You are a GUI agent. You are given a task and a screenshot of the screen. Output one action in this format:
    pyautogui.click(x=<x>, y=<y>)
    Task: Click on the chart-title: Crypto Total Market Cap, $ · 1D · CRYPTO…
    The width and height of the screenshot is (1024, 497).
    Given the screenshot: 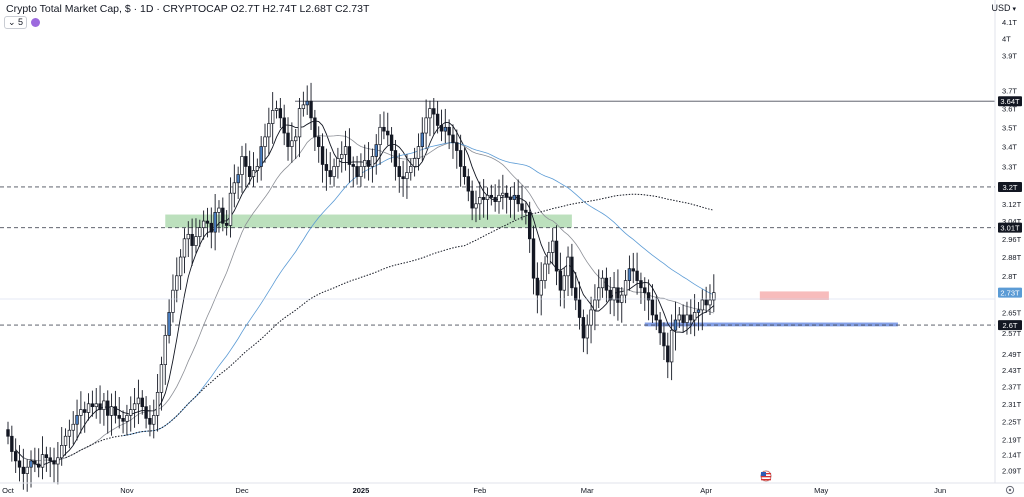 What is the action you would take?
    pyautogui.click(x=117, y=9)
    